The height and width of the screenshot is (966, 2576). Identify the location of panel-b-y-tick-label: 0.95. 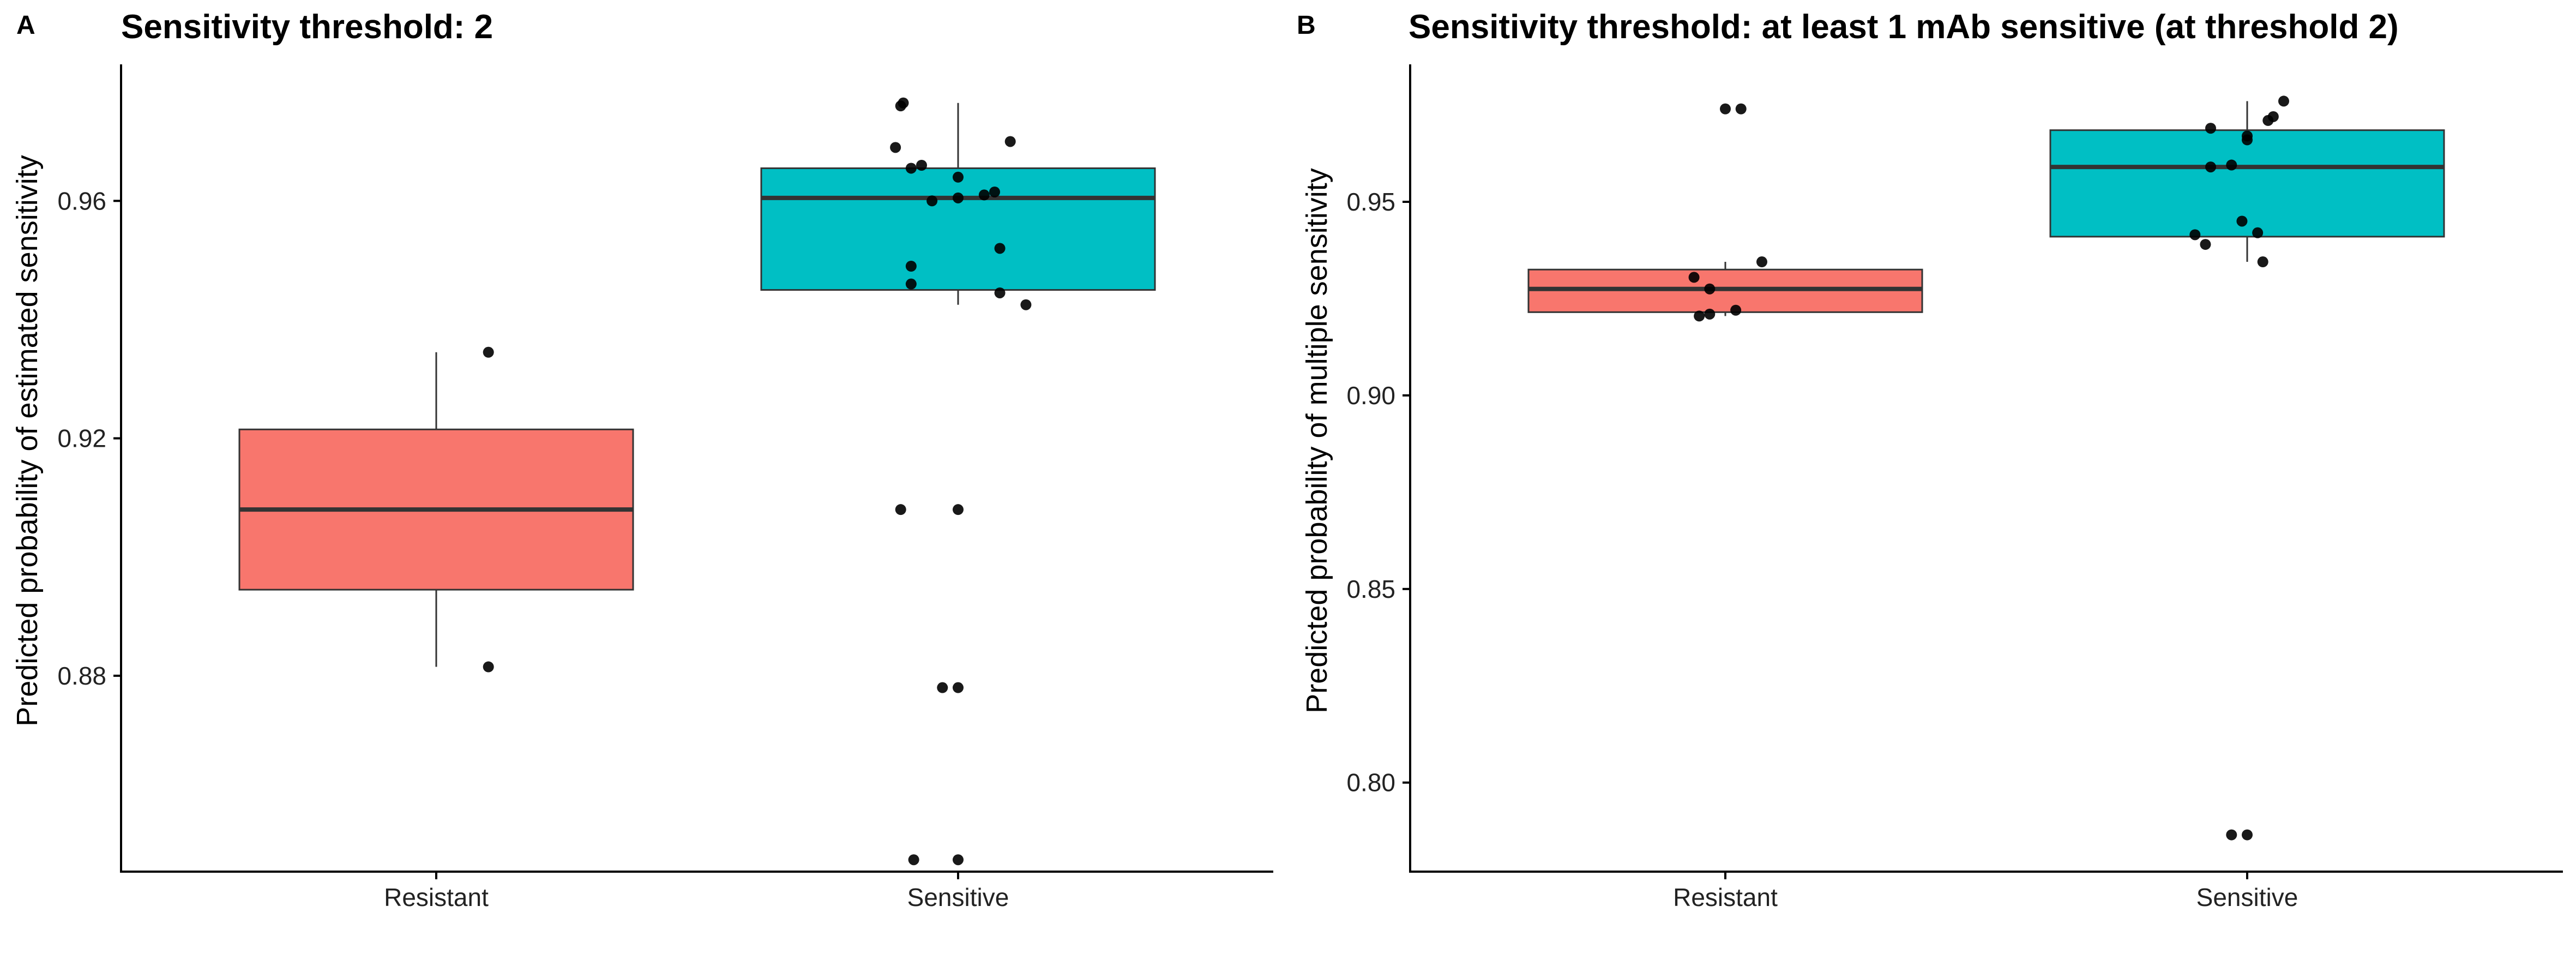
(1370, 202).